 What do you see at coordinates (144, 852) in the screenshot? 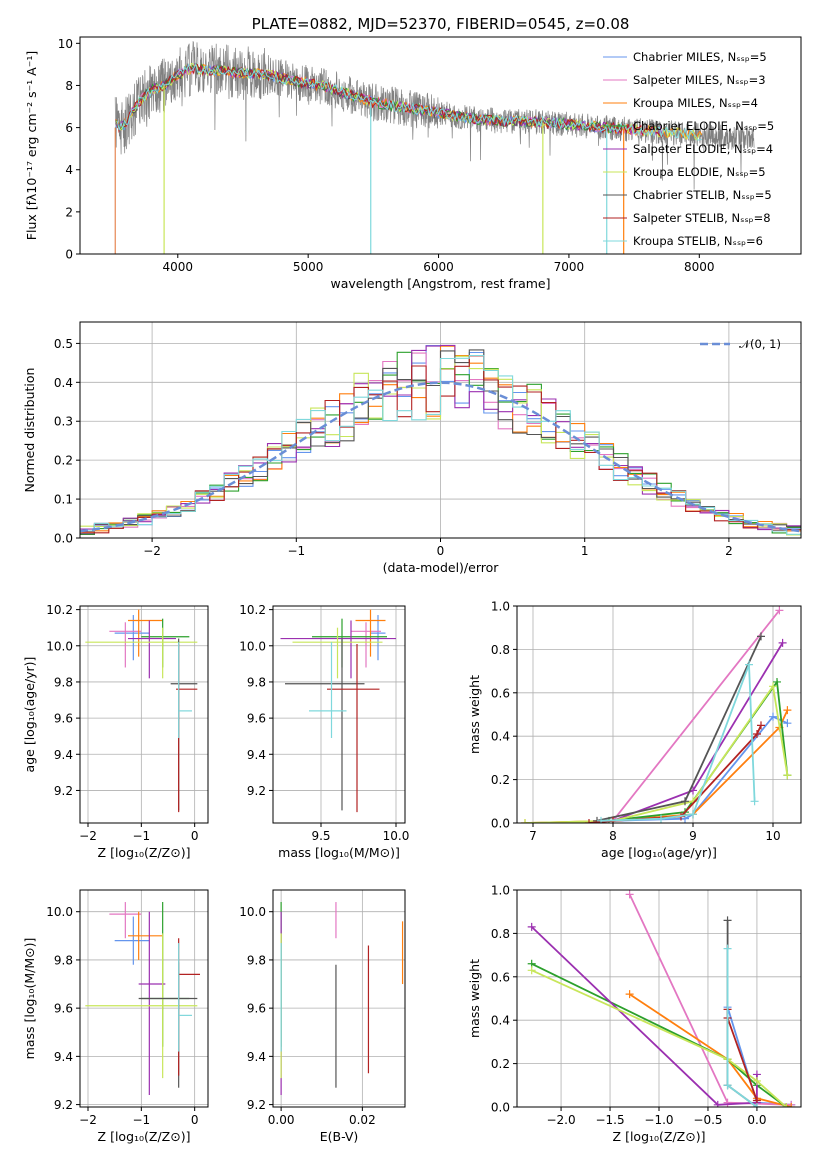
I see `age_vs_Z-xlabel: Z [log₁₀(Z/Z⊙)]` at bounding box center [144, 852].